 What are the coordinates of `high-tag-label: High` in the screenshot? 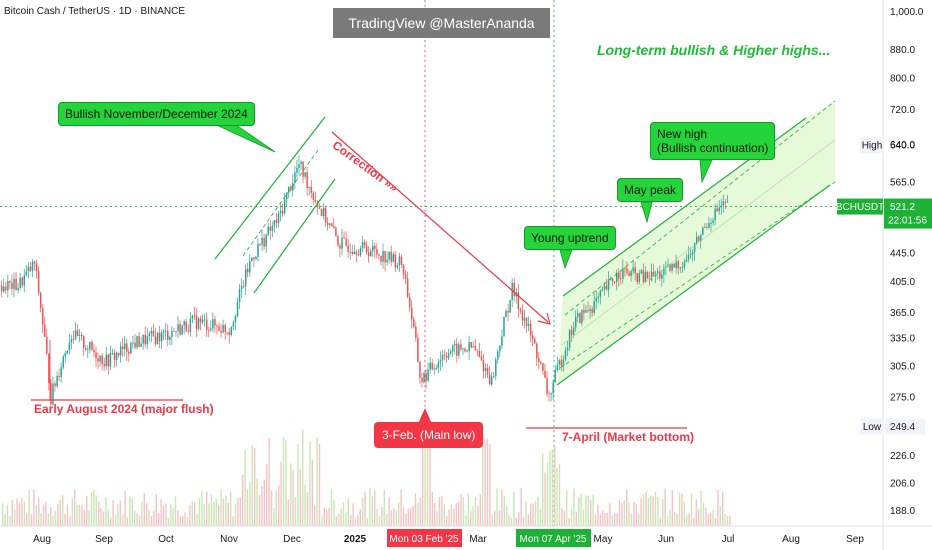 It's located at (872, 146).